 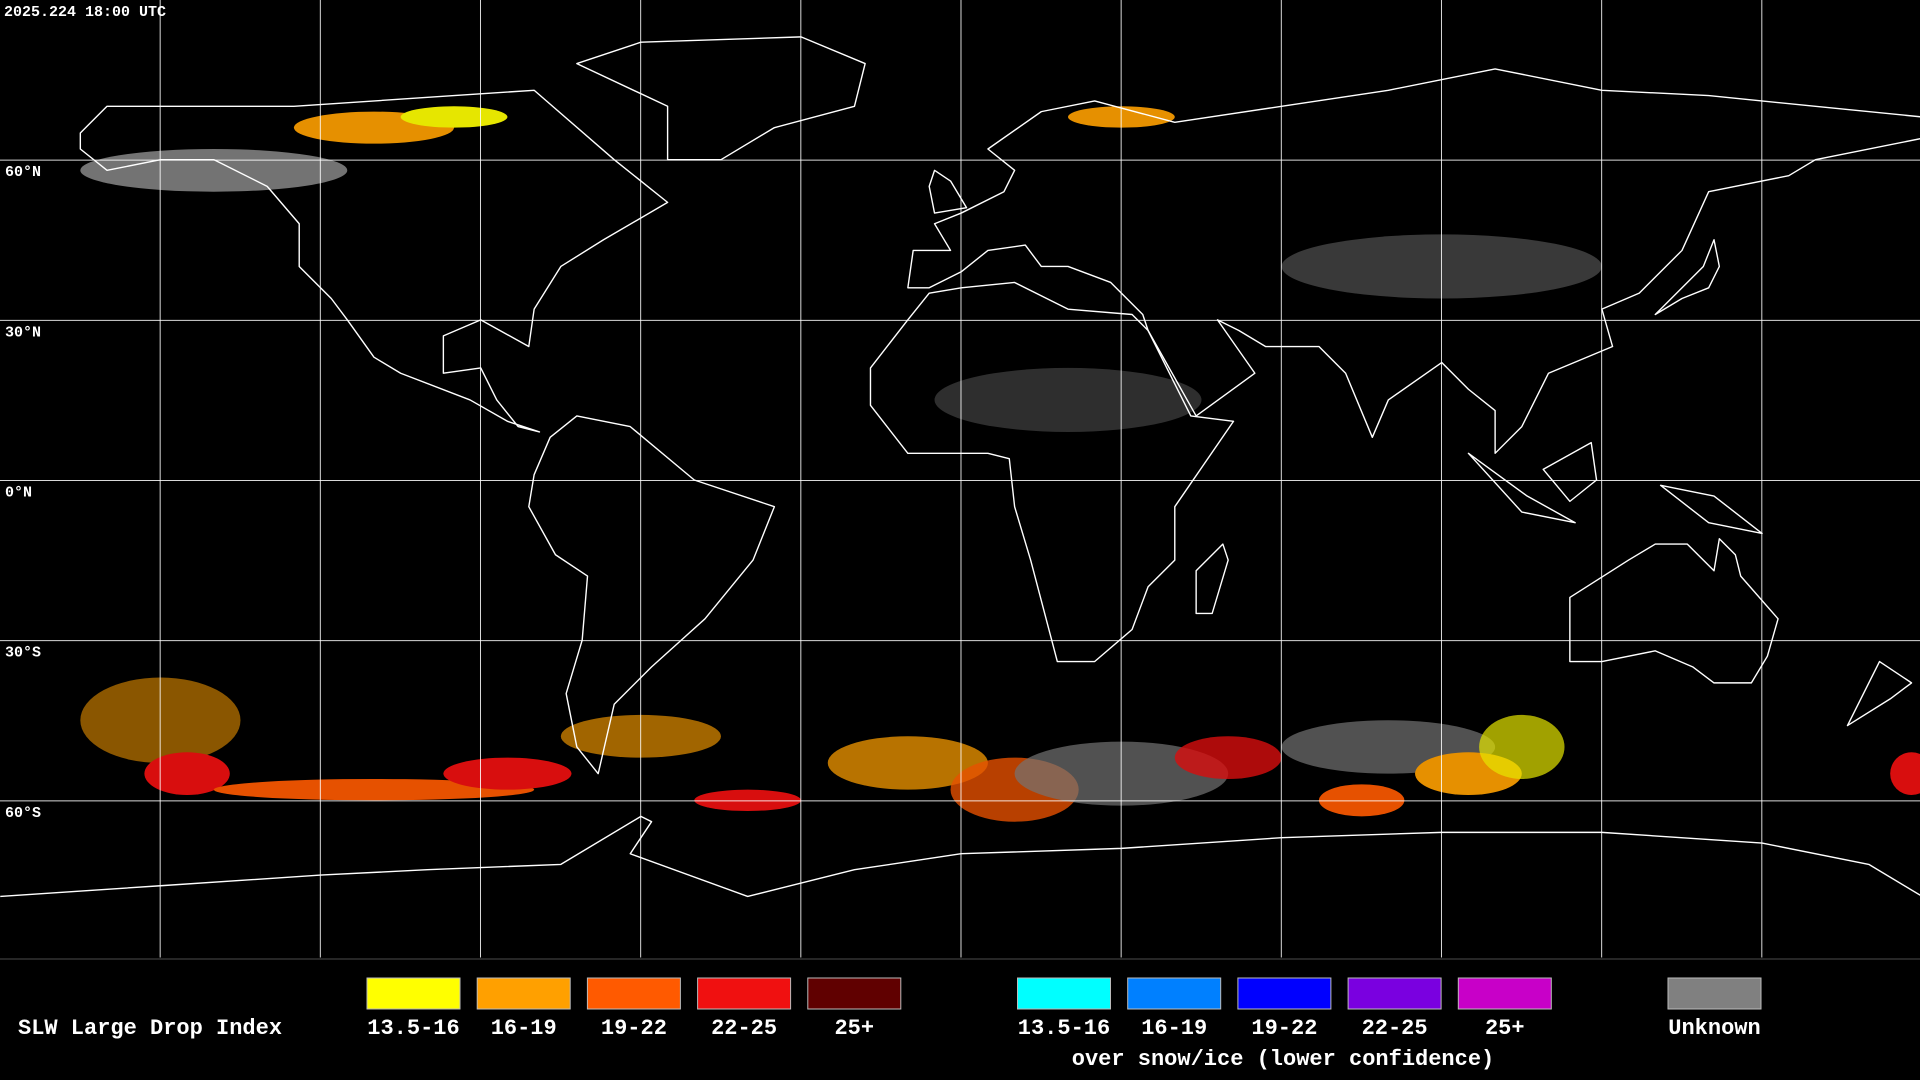 I want to click on latitude-label: 30°S, so click(x=23, y=653).